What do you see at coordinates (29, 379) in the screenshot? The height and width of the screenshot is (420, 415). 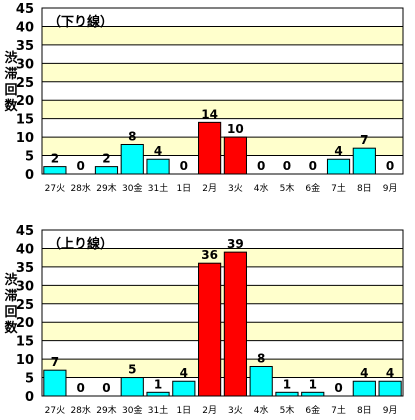 I see `y-tick-label: 5` at bounding box center [29, 379].